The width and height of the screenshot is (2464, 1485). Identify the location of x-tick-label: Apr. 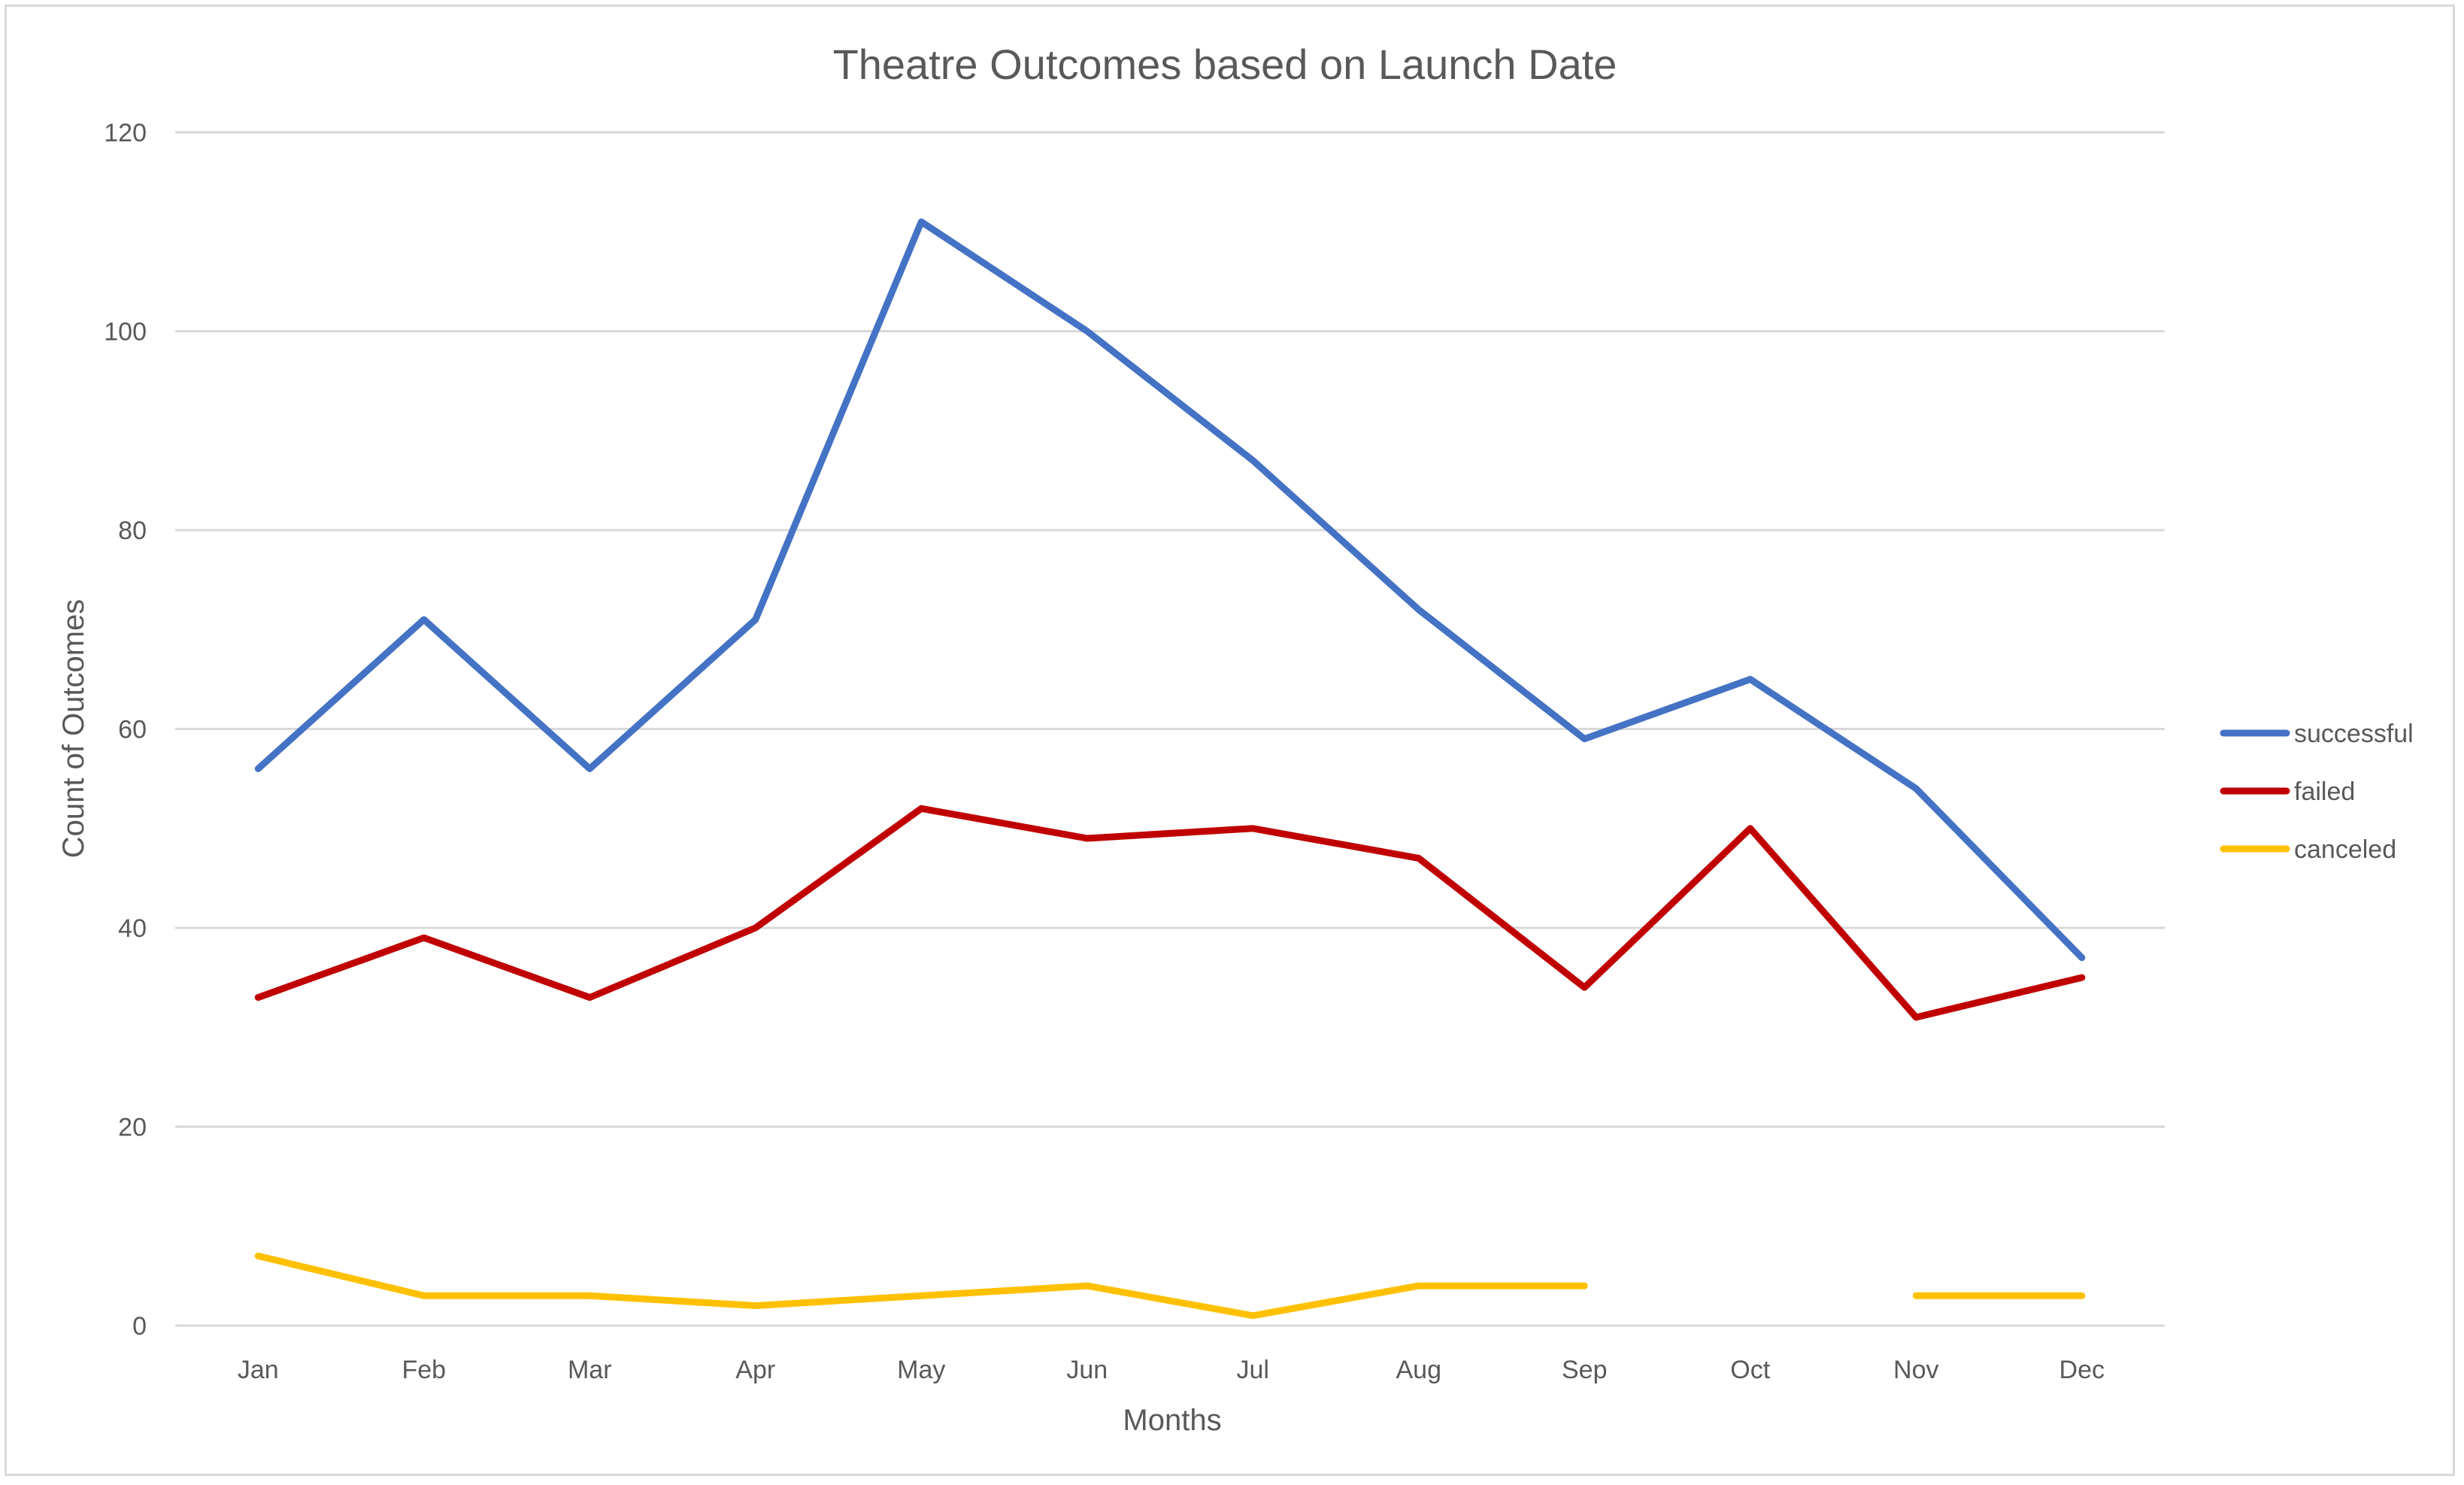
(755, 1370).